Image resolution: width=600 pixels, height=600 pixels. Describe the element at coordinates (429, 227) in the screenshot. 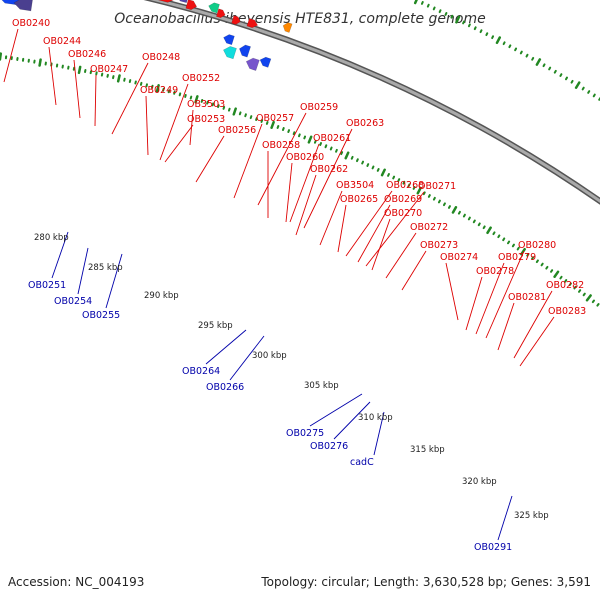

I see `top-gene-label: OB0272` at that location.